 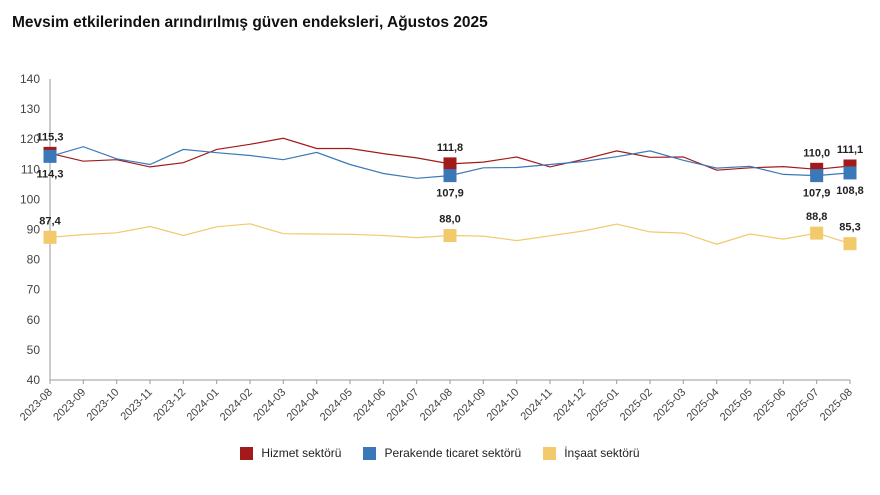 I want to click on y-tick-label: 120, so click(x=30, y=139).